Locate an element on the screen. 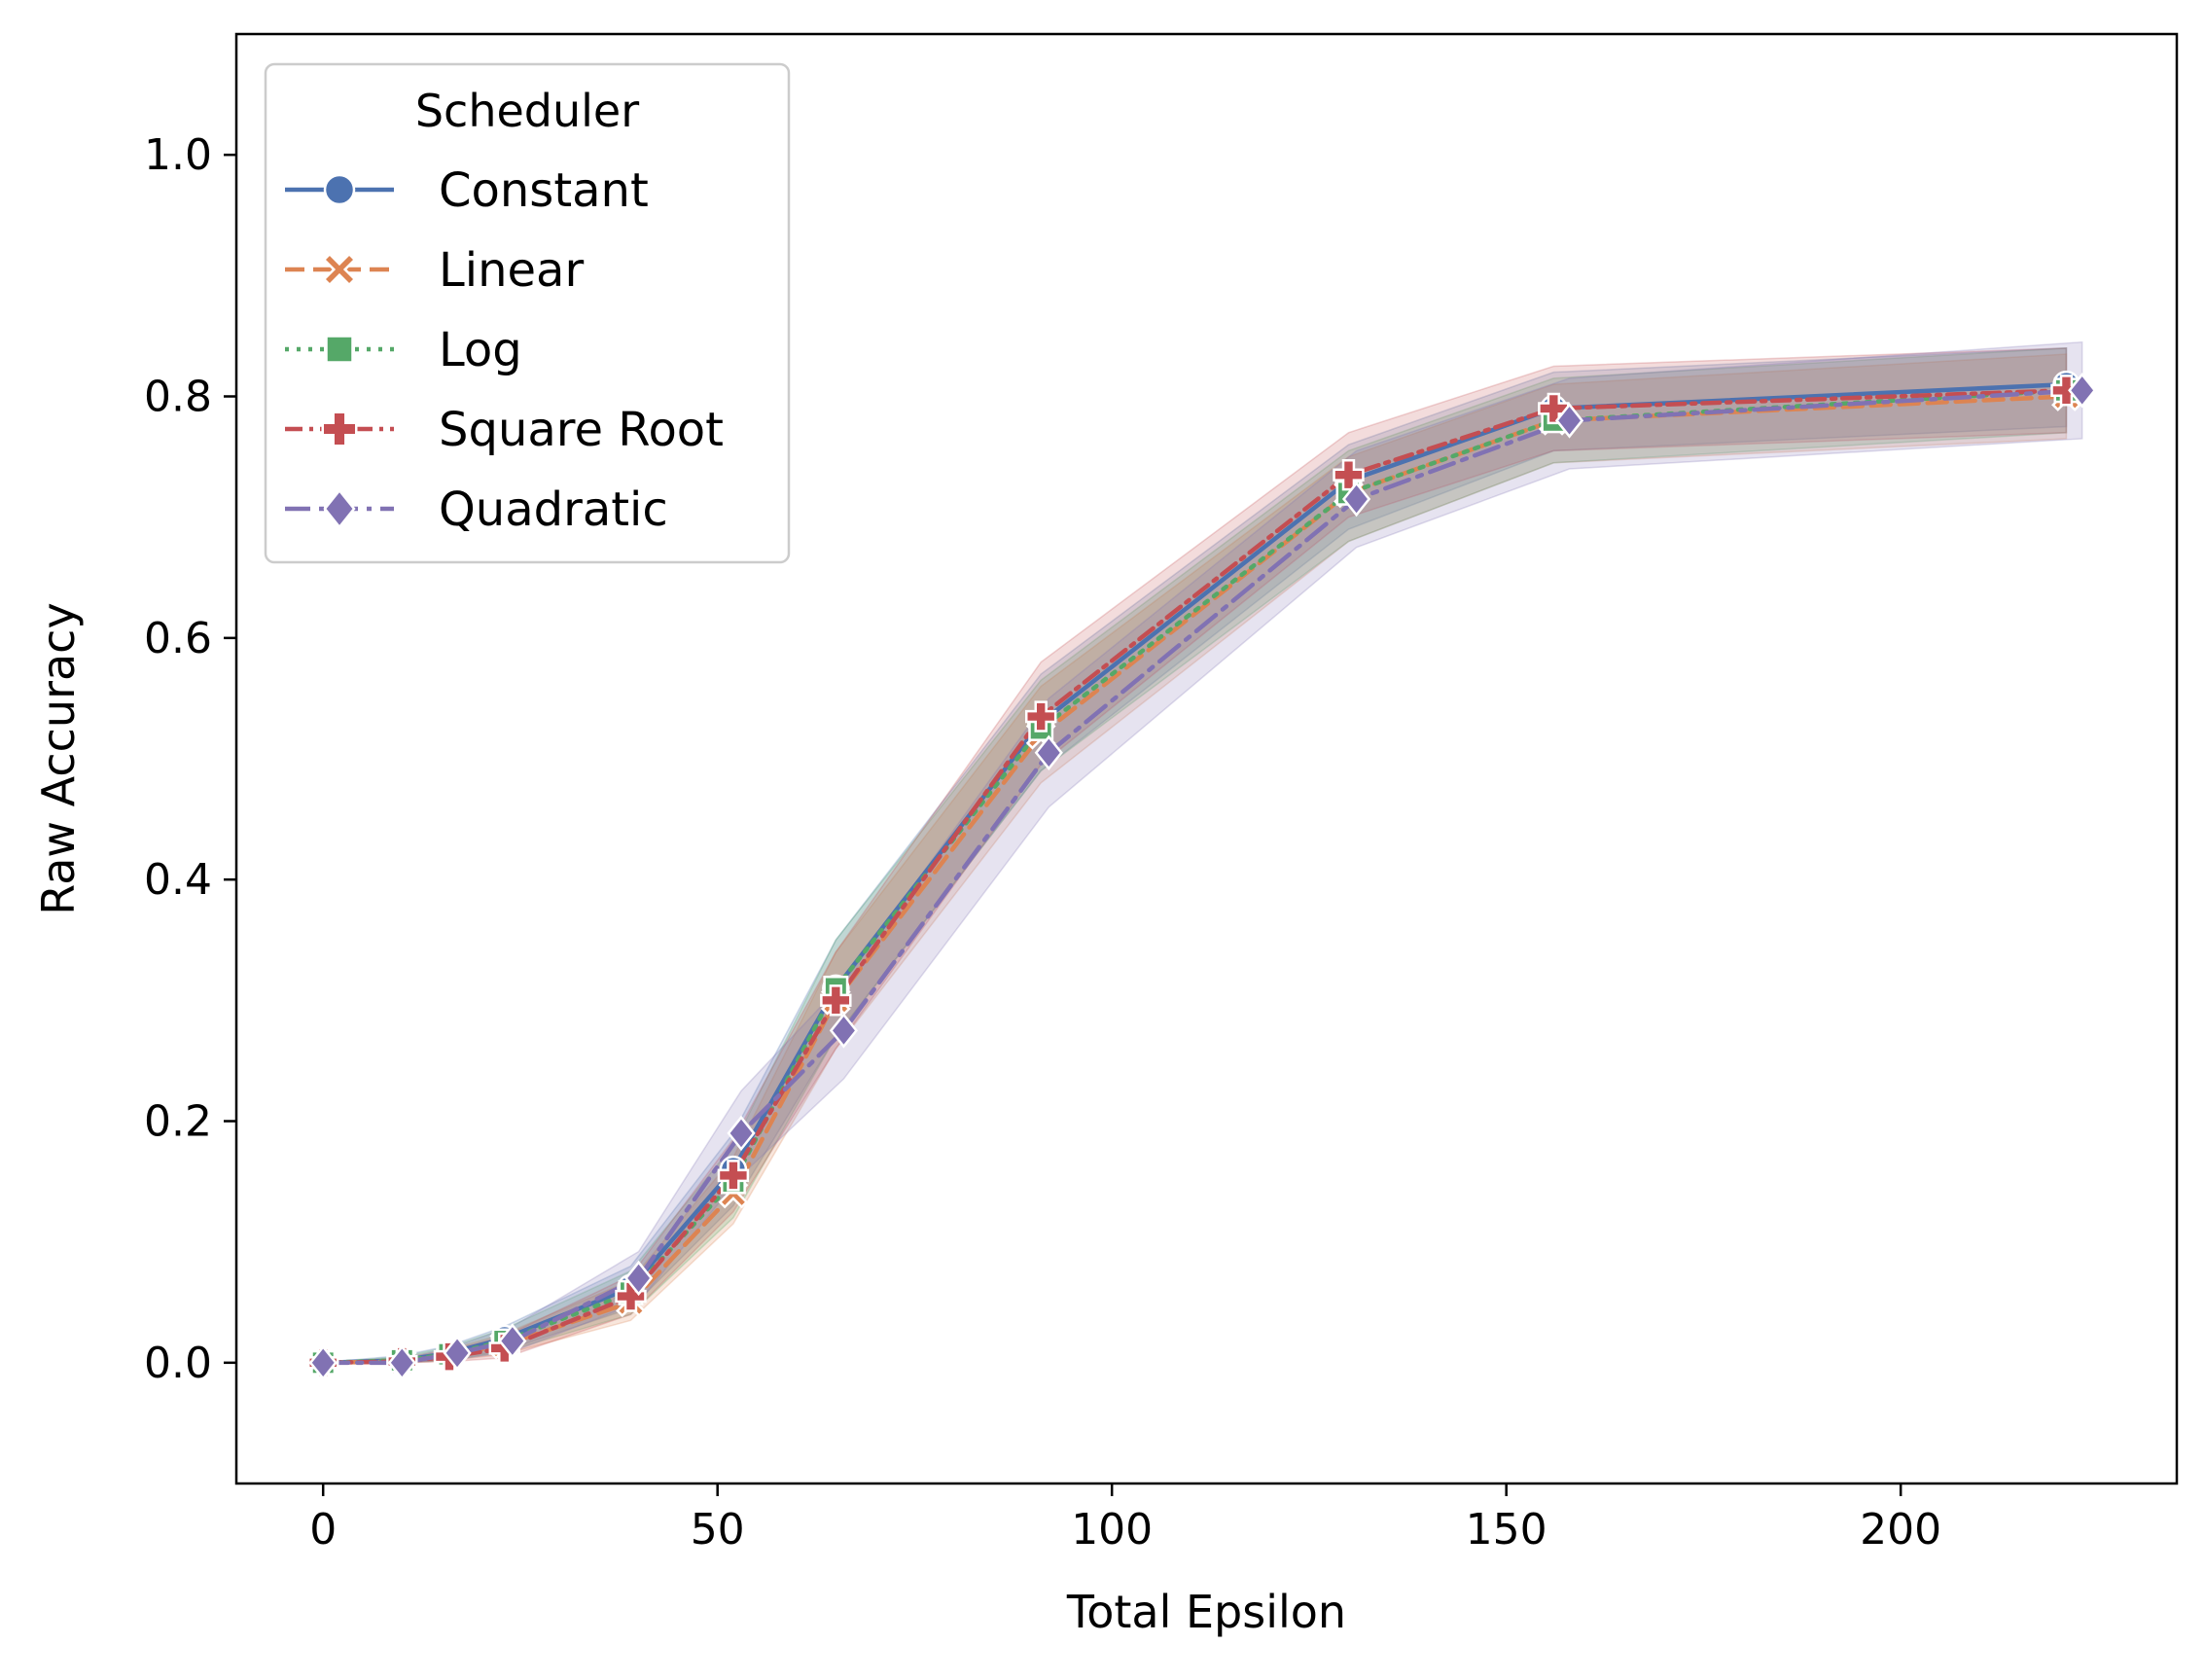 The height and width of the screenshot is (1680, 2205). legend-entry-log: Log is located at coordinates (404, 350).